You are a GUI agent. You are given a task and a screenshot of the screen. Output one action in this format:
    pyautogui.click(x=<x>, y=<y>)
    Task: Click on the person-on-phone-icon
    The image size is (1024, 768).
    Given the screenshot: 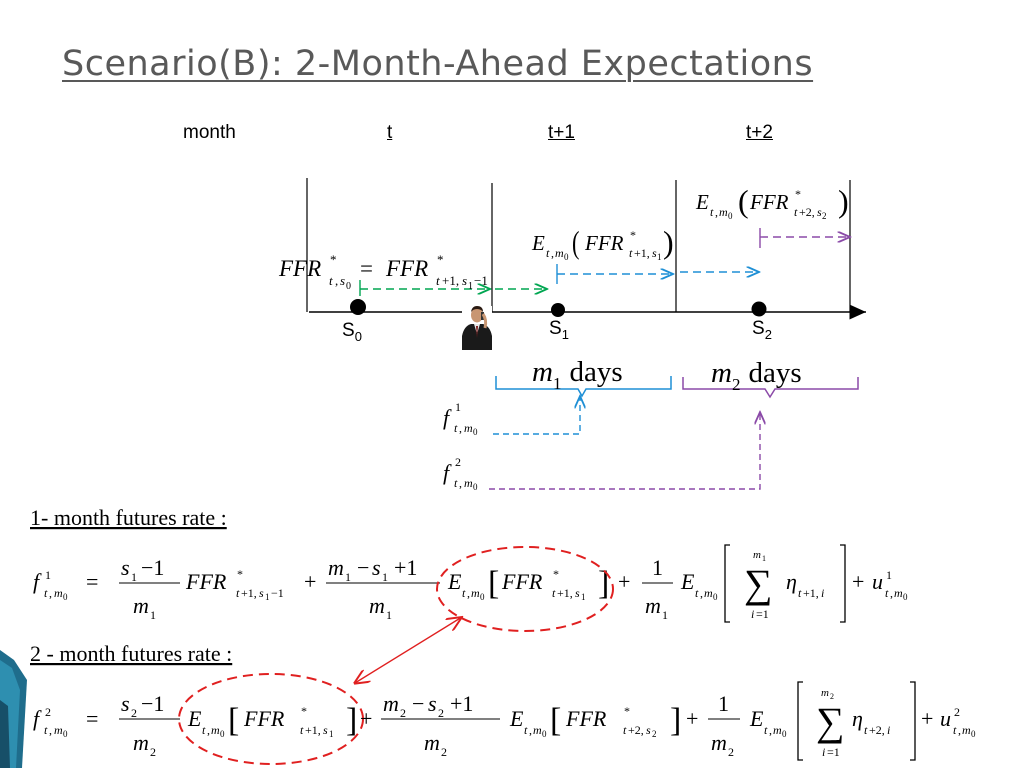 What is the action you would take?
    pyautogui.click(x=477, y=328)
    